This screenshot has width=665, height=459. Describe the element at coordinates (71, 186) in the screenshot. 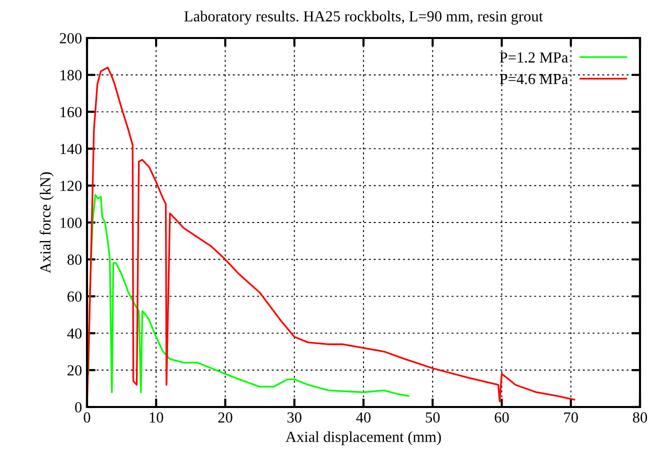

I see `y-tick-label: 120` at that location.